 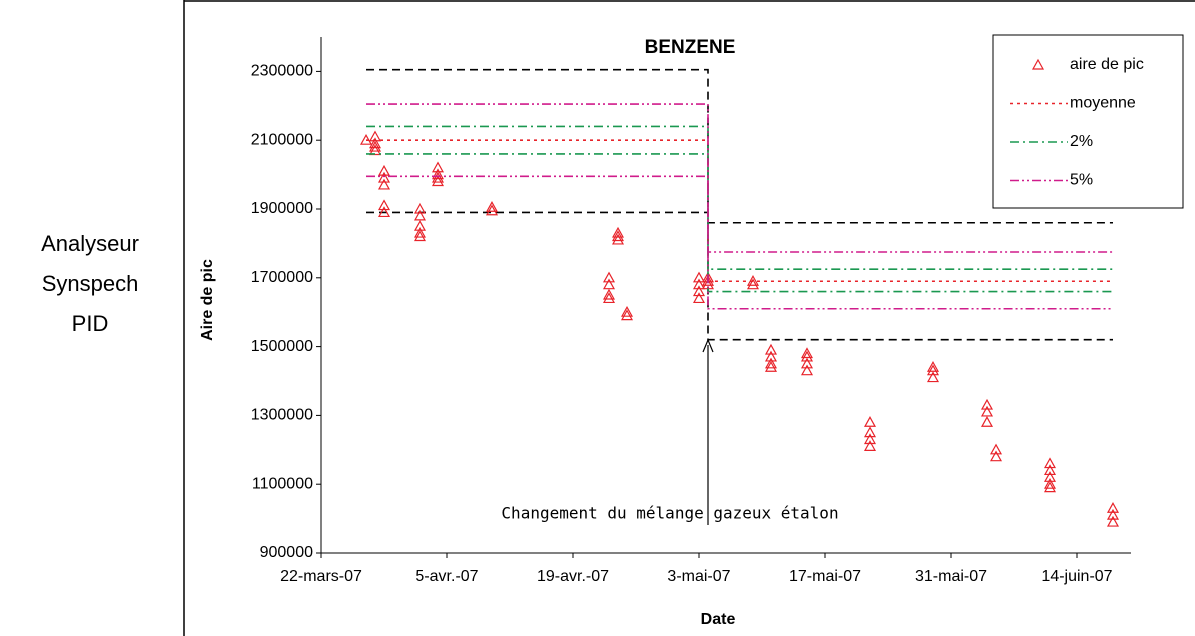 I want to click on y-tick-label: 1100000, so click(x=282, y=483).